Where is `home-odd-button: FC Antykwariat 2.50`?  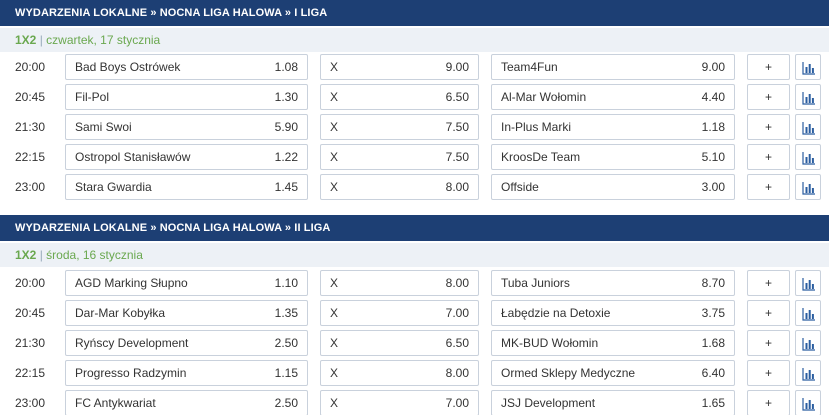
home-odd-button: FC Antykwariat 2.50 is located at coordinates (186, 402).